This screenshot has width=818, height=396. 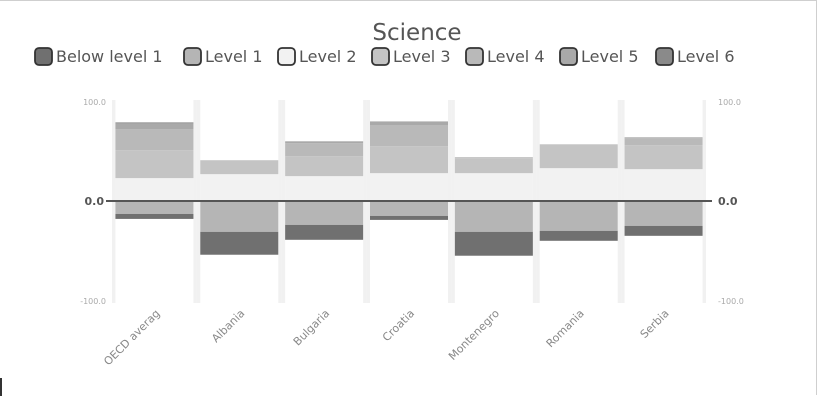 I want to click on legend-item-level-2: Level 2, so click(x=317, y=56).